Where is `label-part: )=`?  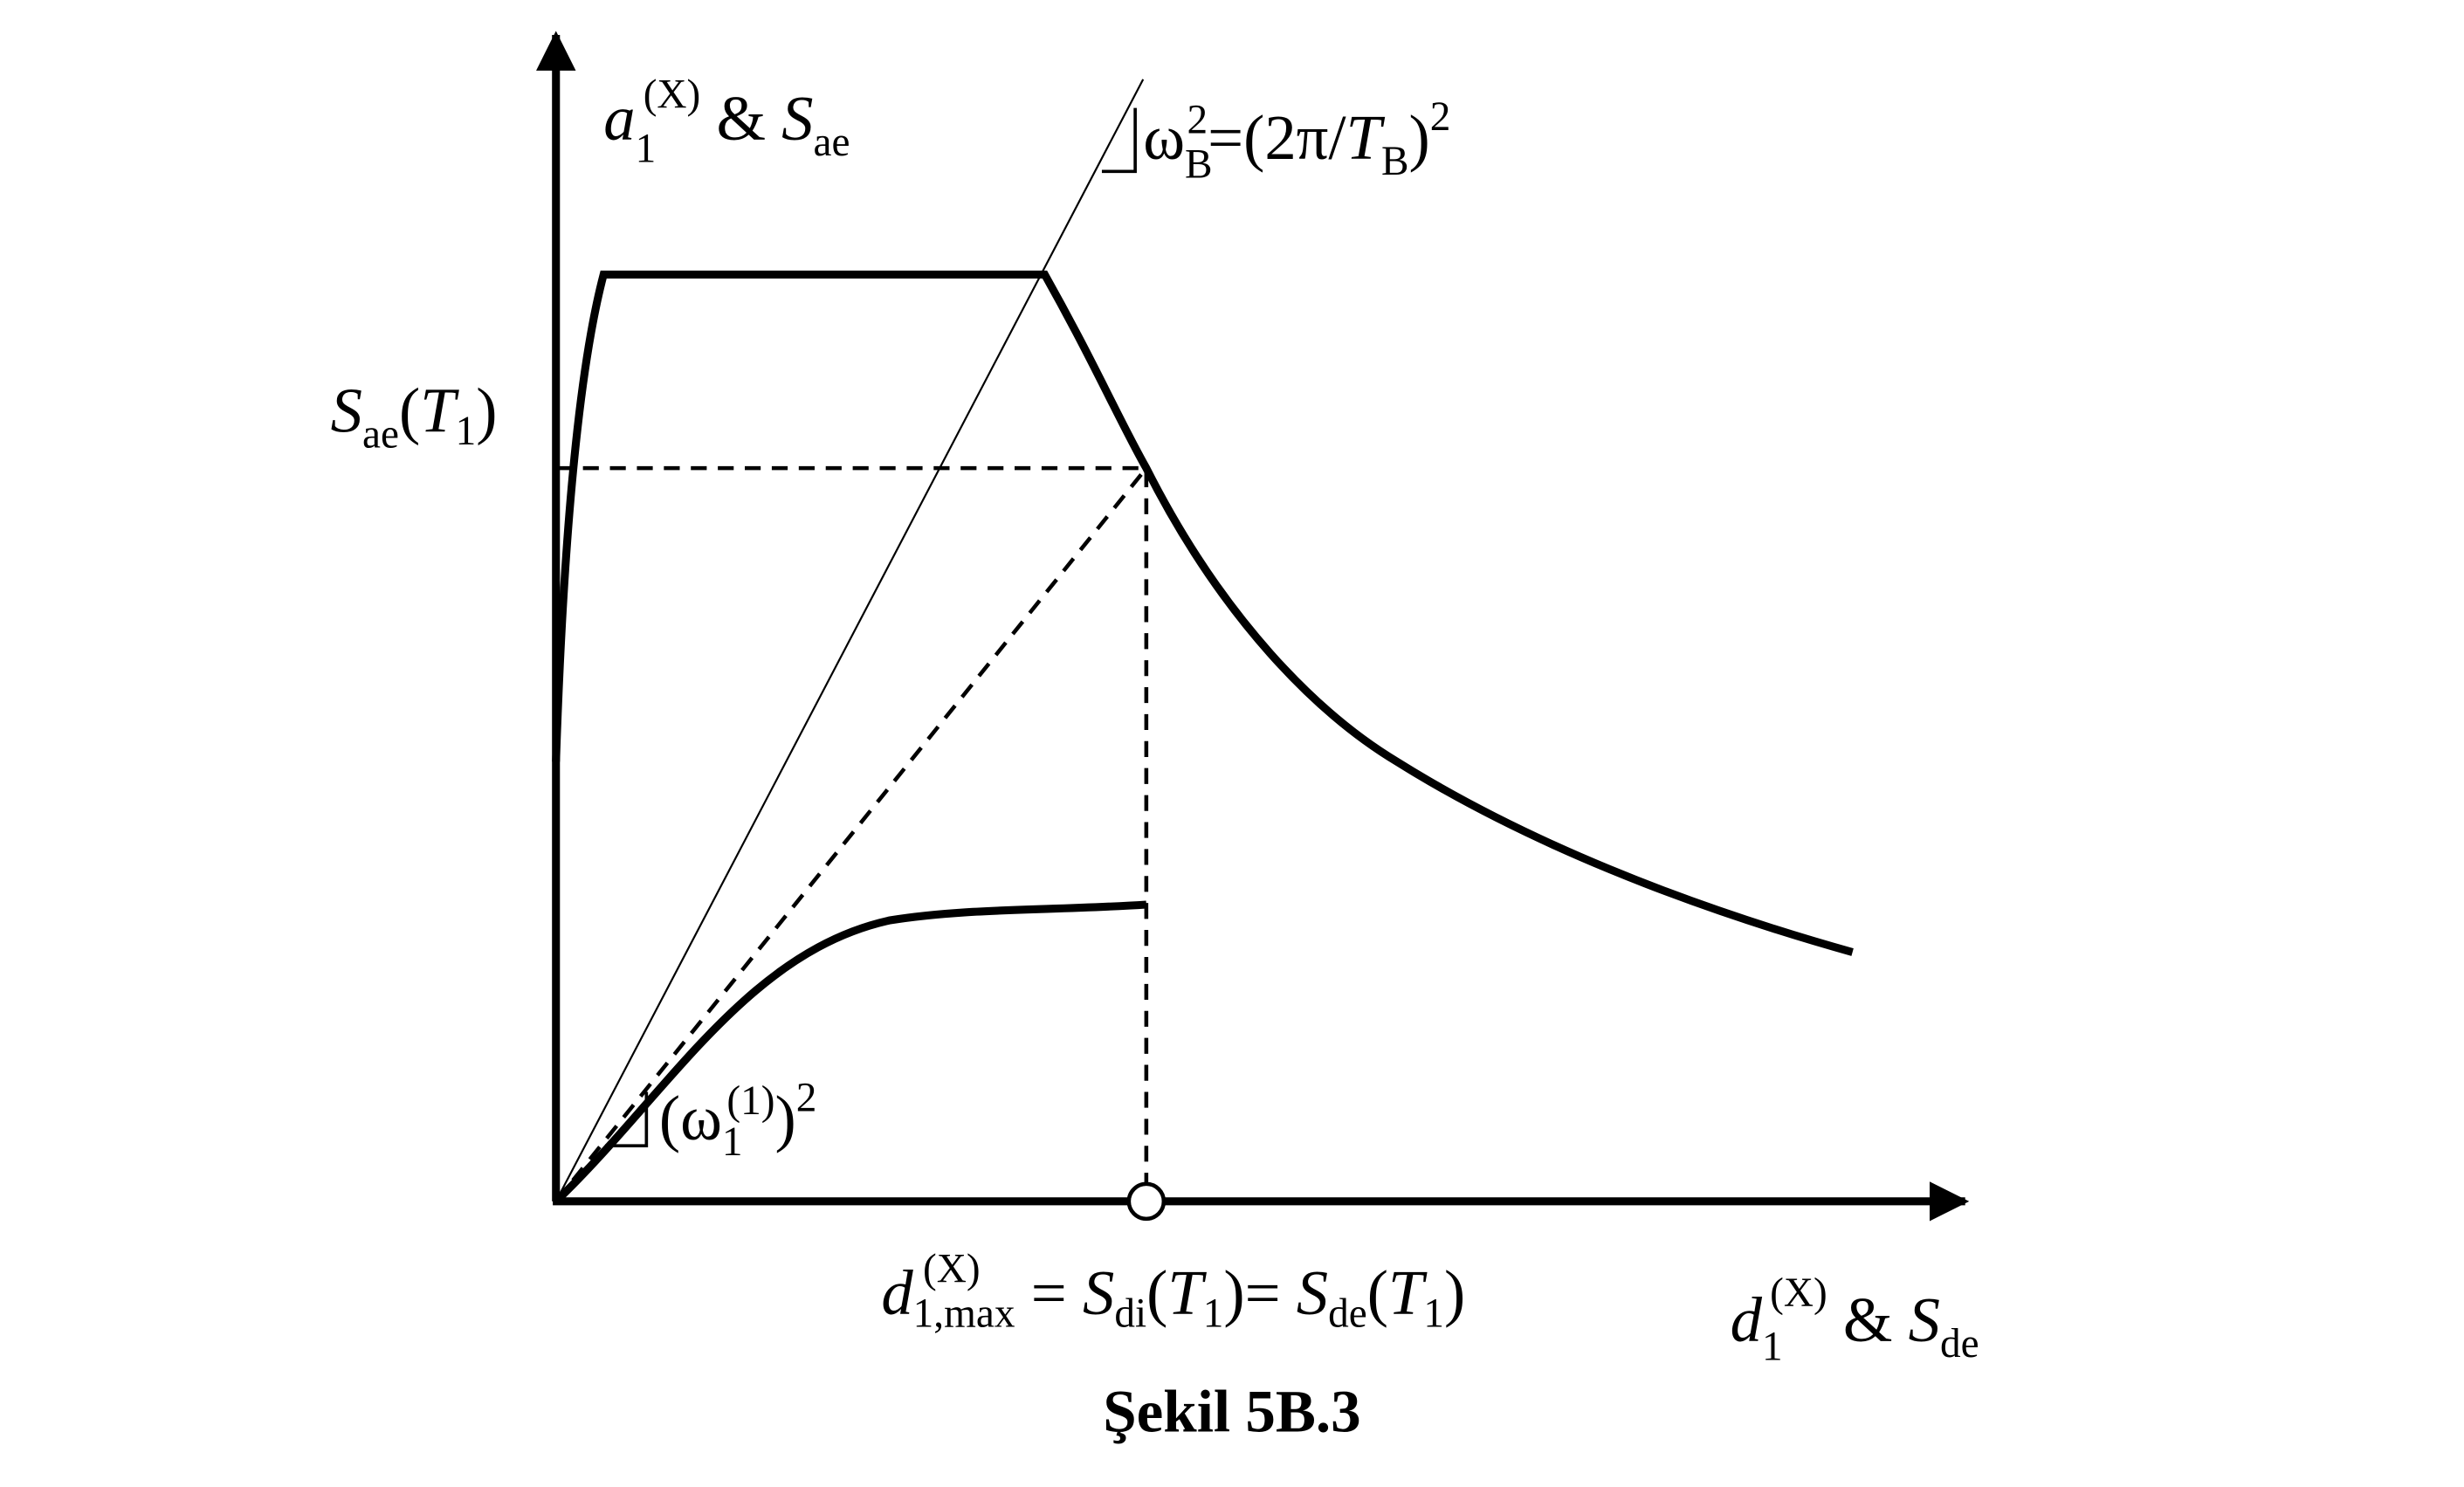 label-part: )= is located at coordinates (1259, 1292).